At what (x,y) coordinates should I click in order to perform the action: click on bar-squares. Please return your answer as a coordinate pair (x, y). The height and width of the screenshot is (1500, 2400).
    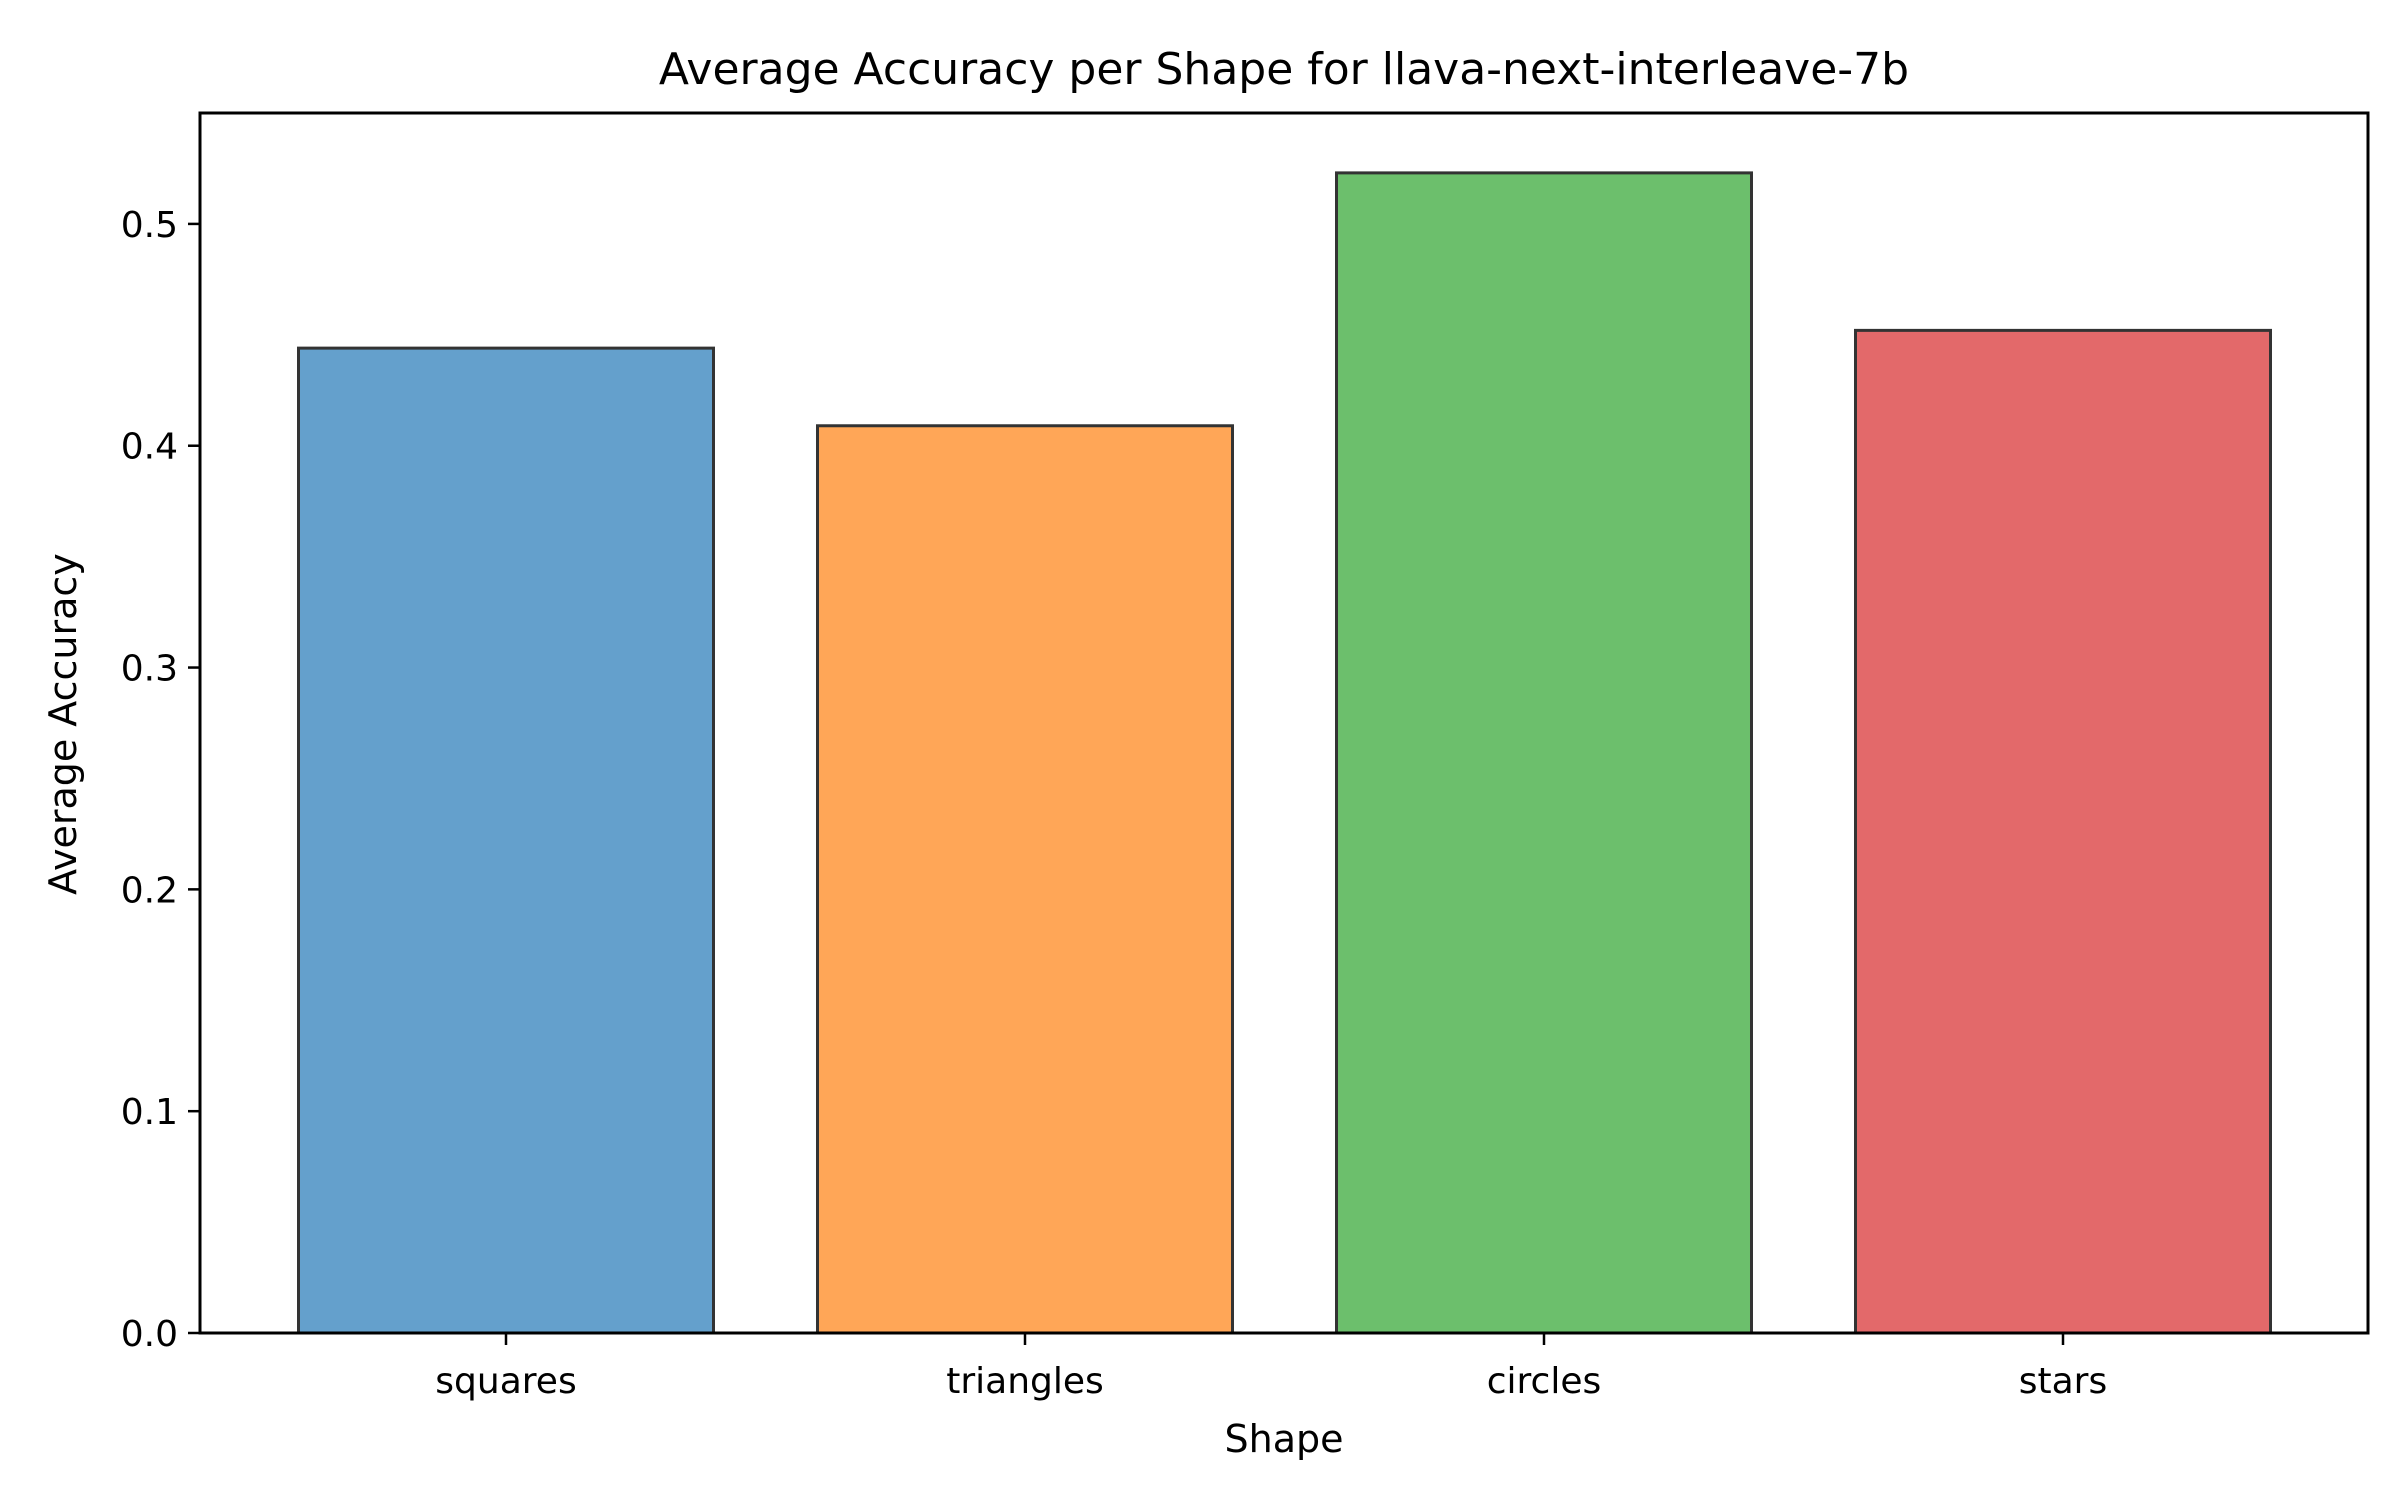
    Looking at the image, I should click on (506, 840).